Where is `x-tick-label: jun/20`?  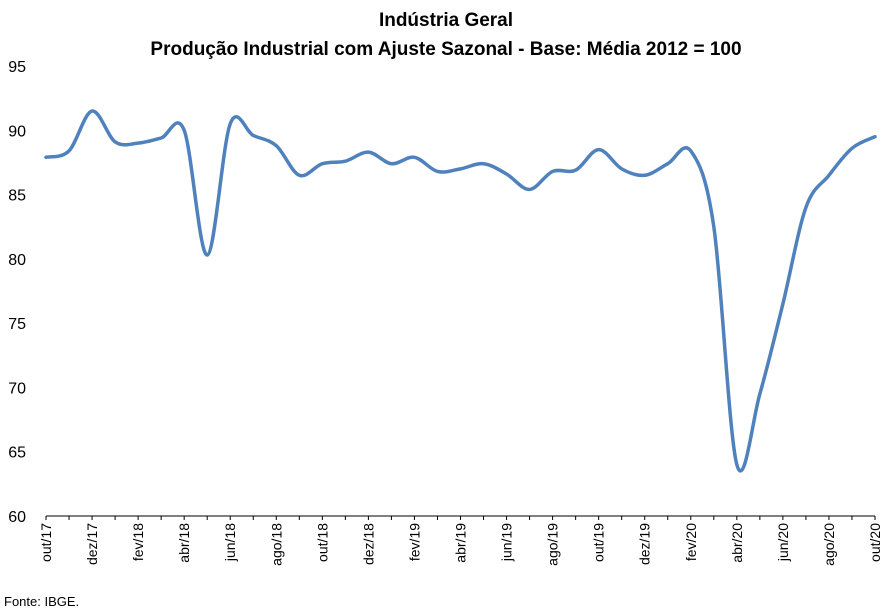
x-tick-label: jun/20 is located at coordinates (783, 542).